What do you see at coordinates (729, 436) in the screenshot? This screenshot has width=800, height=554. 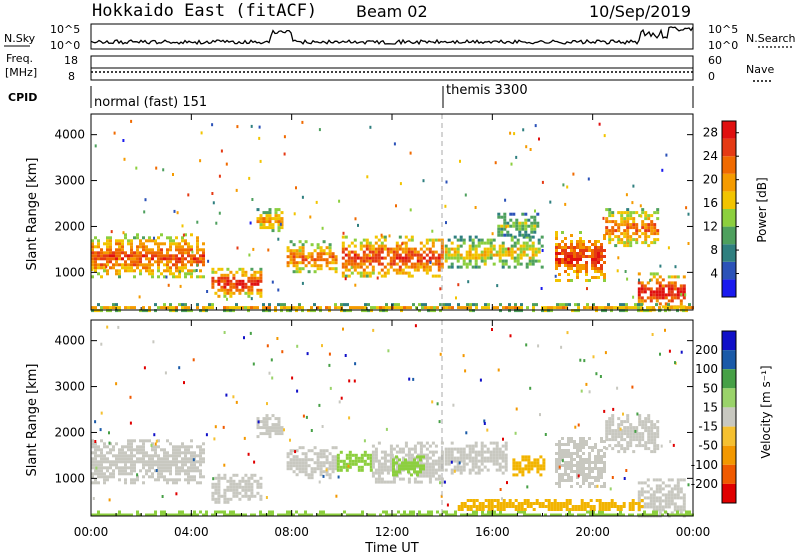 I see `colorbar-segment` at bounding box center [729, 436].